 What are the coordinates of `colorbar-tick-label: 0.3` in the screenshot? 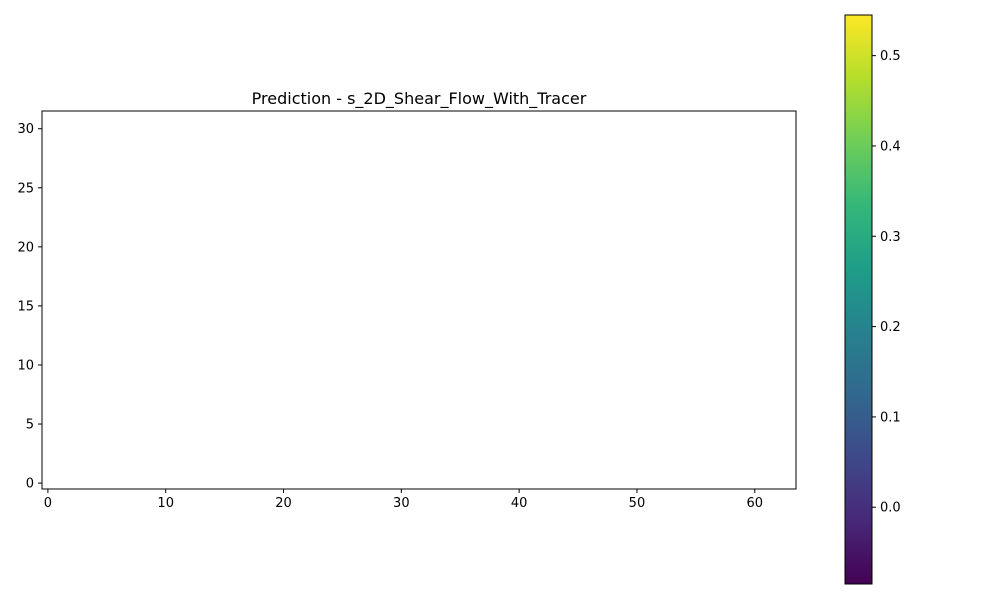 It's located at (890, 237).